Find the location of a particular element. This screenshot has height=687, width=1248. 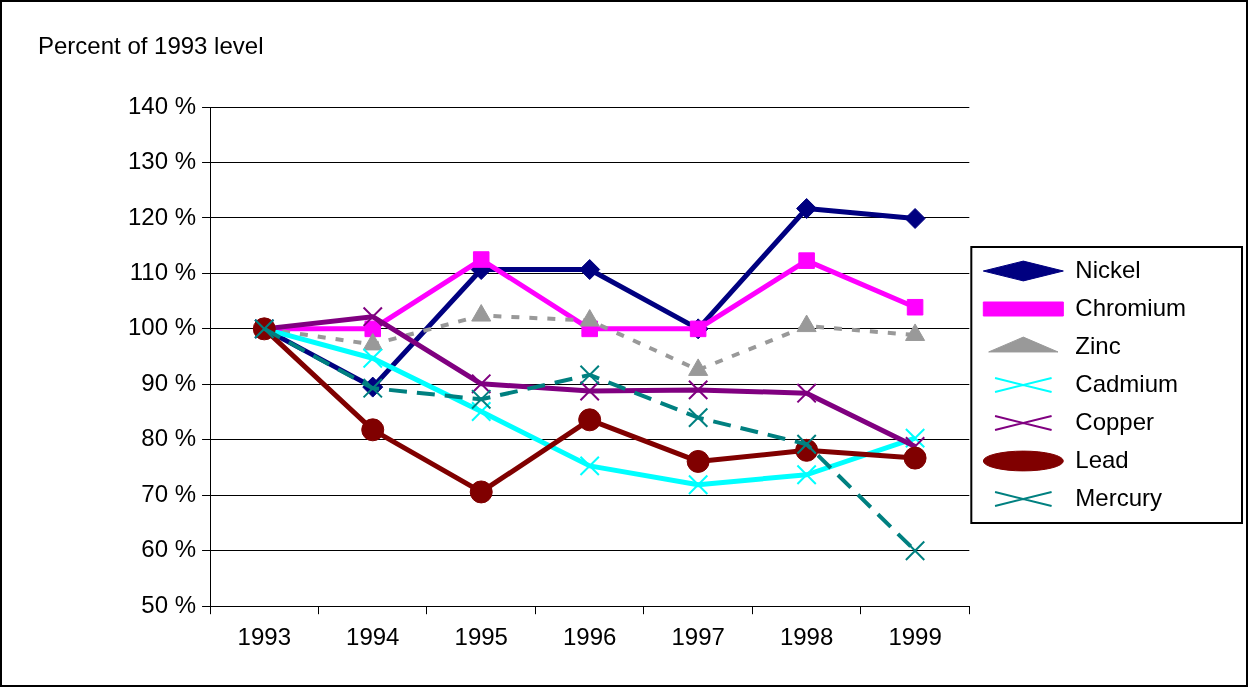

y-tick-label: 130 % is located at coordinates (162, 161).